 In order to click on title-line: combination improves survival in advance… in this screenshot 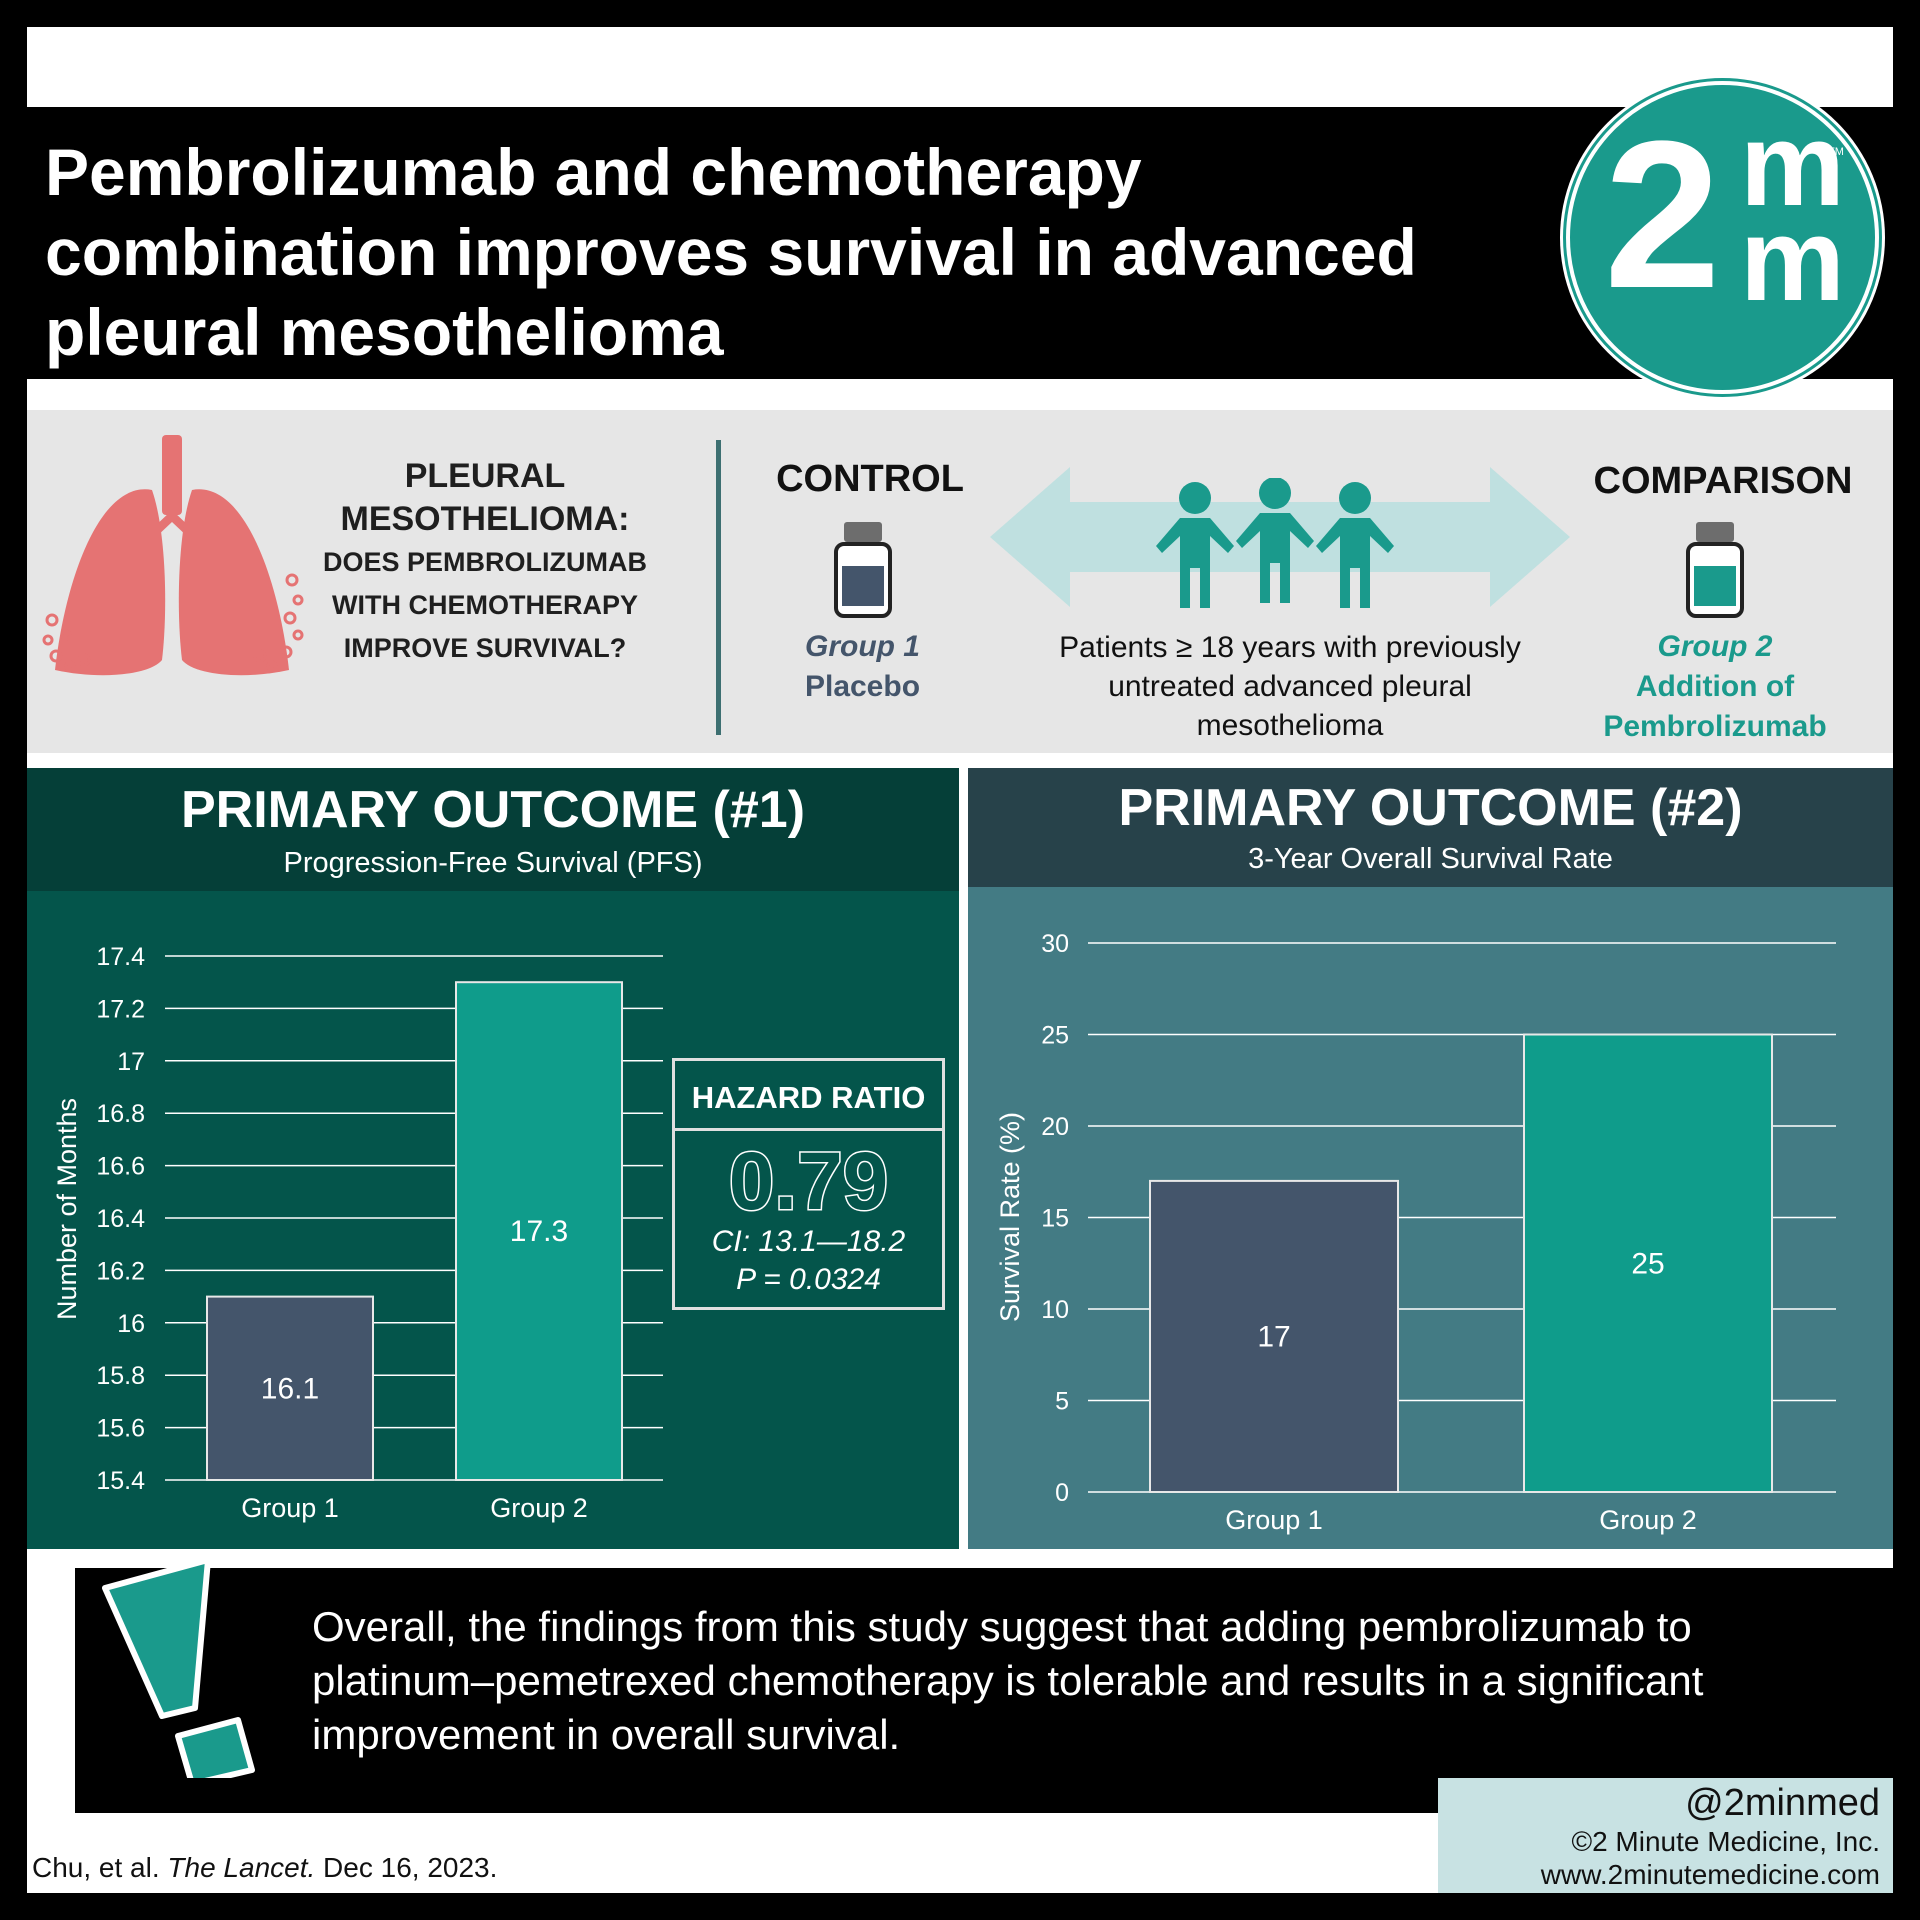, I will do `click(731, 252)`.